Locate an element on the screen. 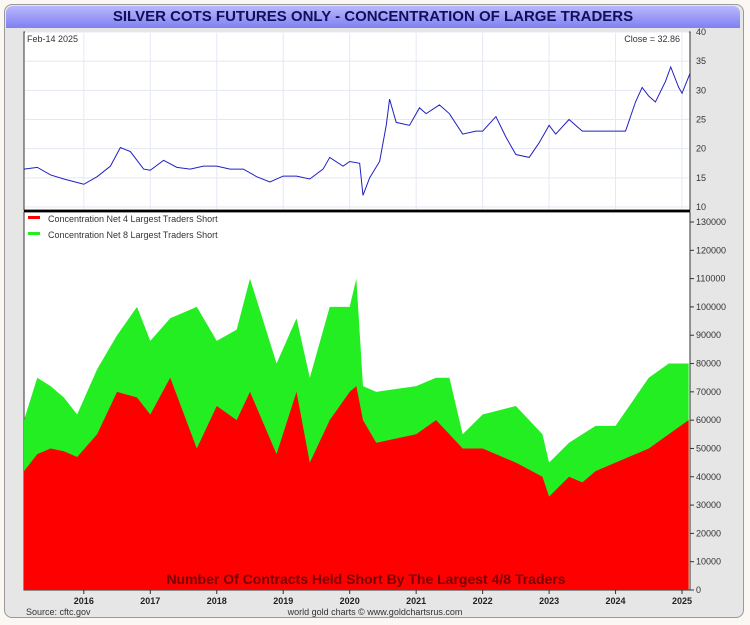 The height and width of the screenshot is (625, 750). conc-y-tick-label: 60000 is located at coordinates (708, 420).